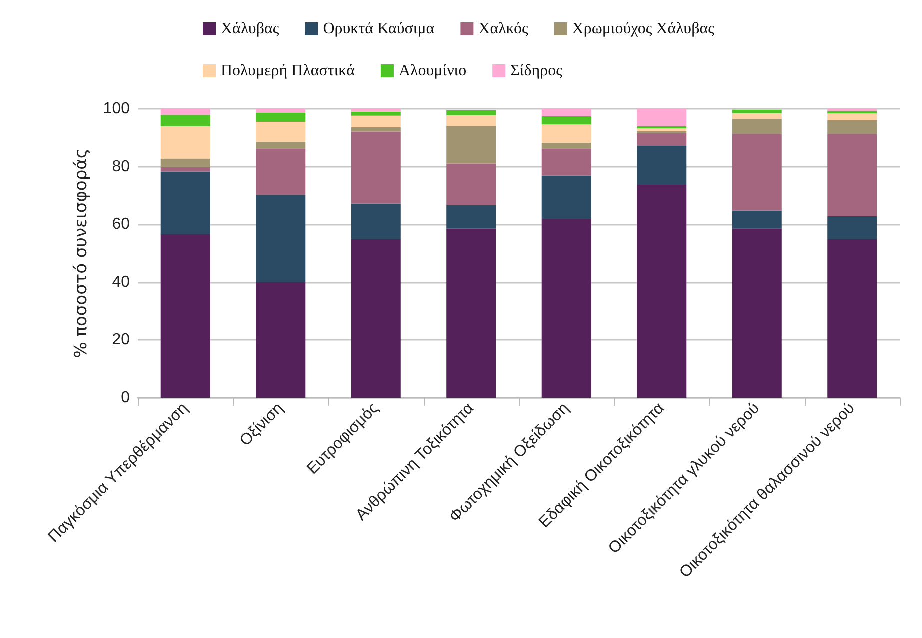  What do you see at coordinates (250, 29) in the screenshot?
I see `legend-label: Χάλυβας` at bounding box center [250, 29].